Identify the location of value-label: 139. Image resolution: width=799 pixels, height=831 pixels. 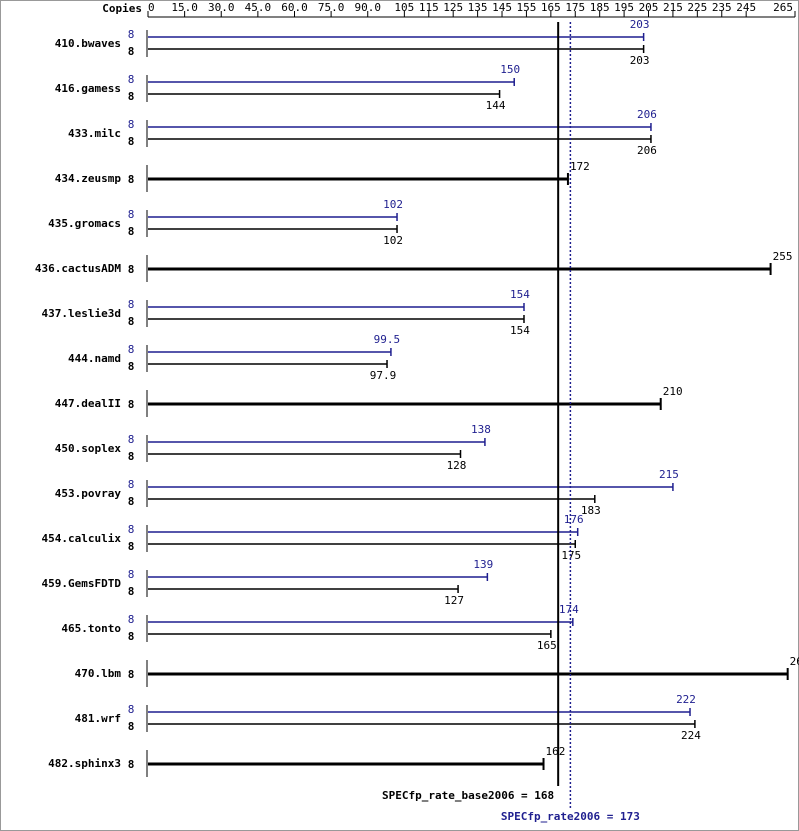
(483, 564).